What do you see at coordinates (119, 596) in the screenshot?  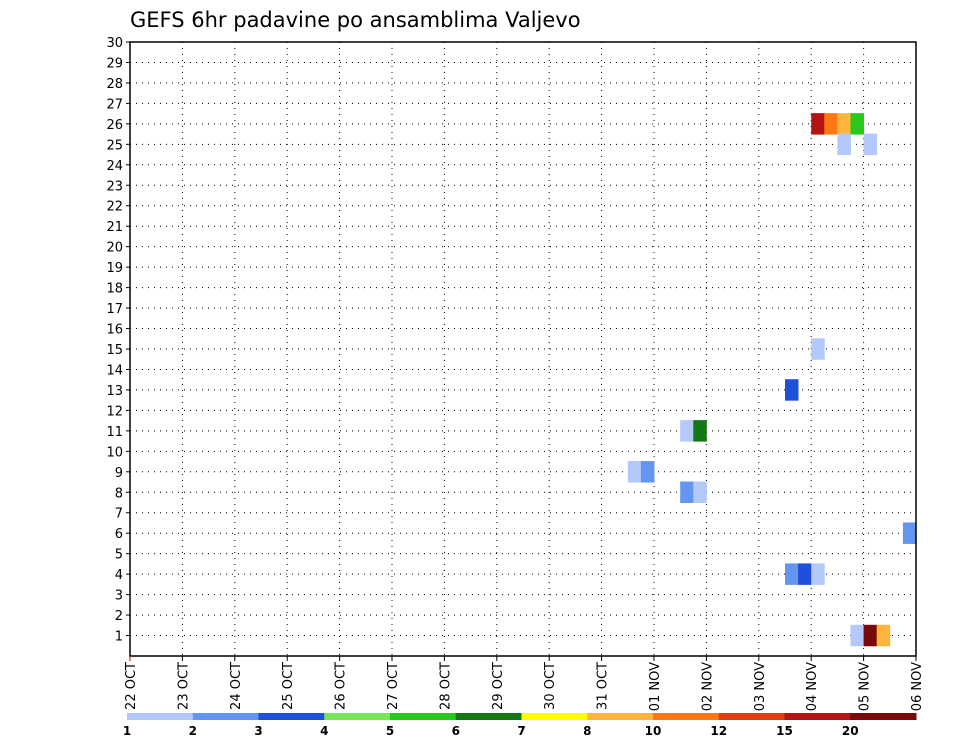 I see `y-tick-label: 3` at bounding box center [119, 596].